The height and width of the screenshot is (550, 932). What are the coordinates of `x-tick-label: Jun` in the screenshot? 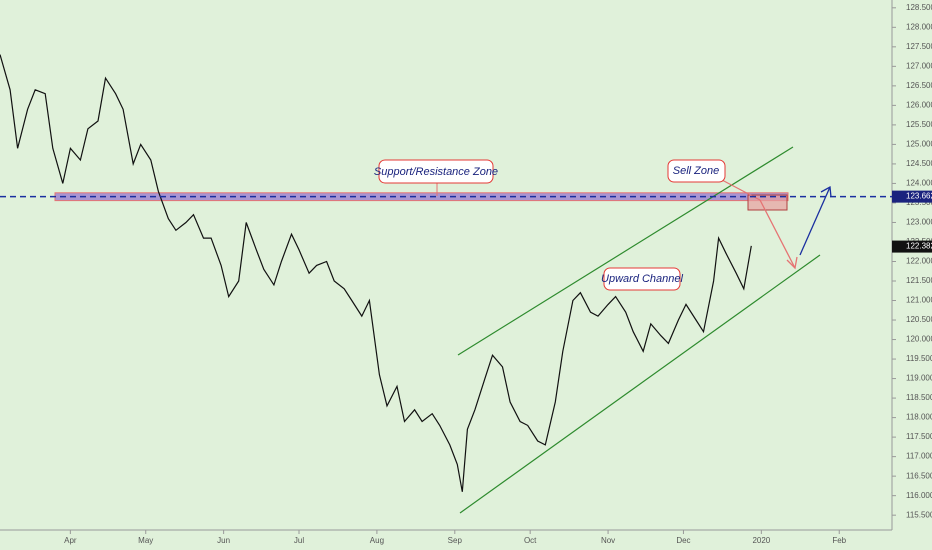 It's located at (223, 540).